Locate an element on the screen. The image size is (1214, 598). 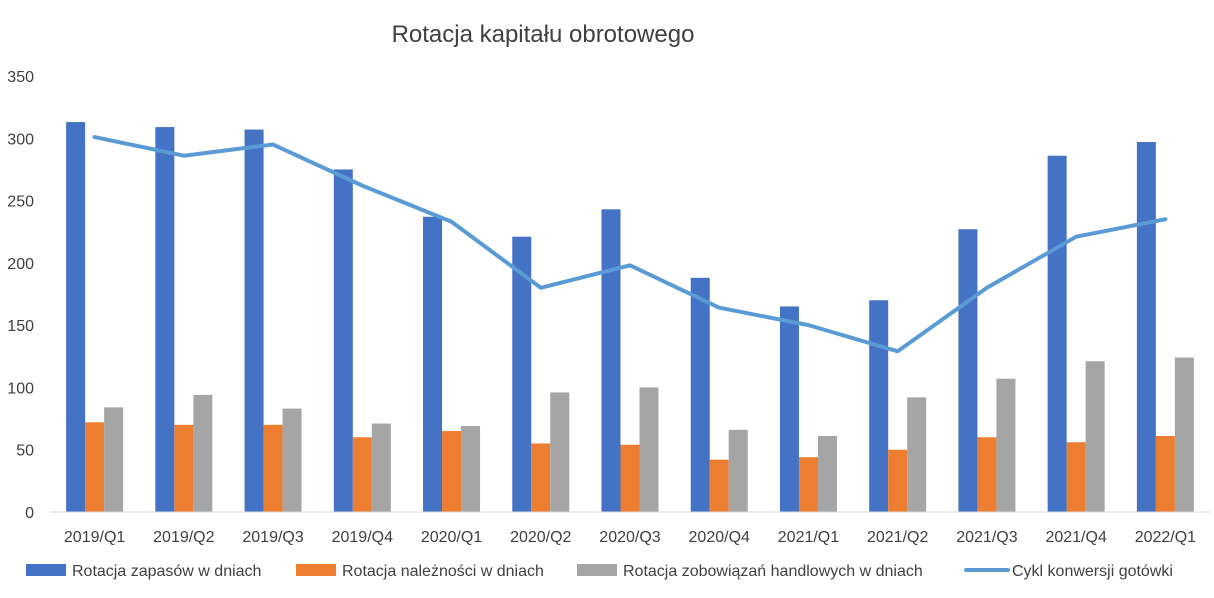
y-tick-label: 350 is located at coordinates (20, 77).